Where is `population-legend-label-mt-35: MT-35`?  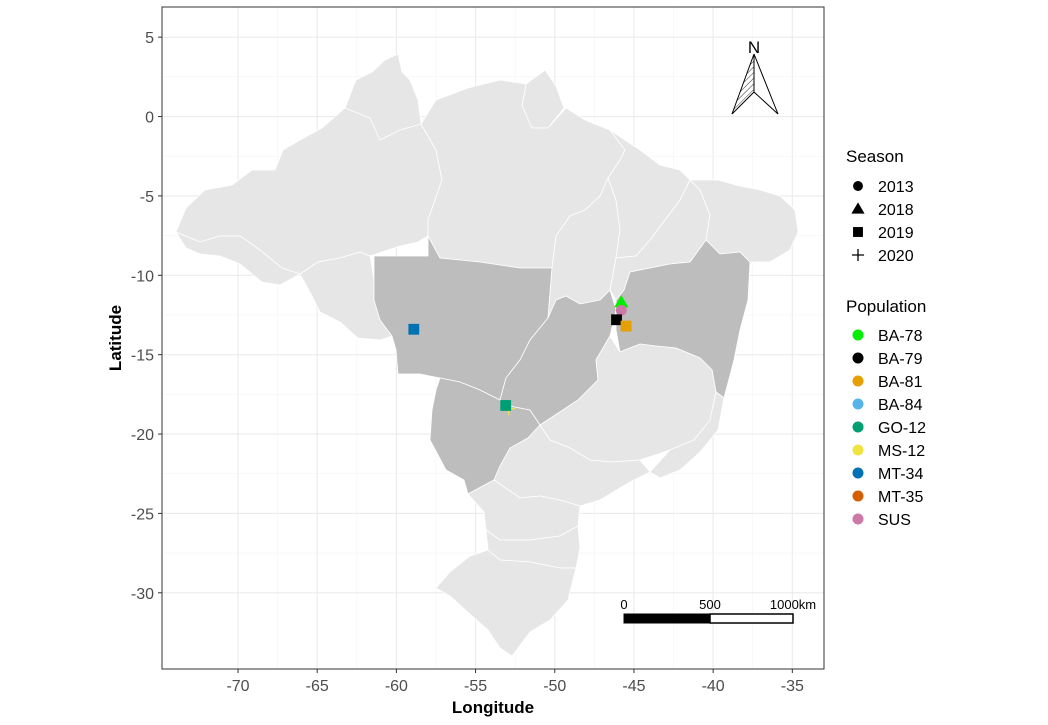 population-legend-label-mt-35: MT-35 is located at coordinates (900, 497).